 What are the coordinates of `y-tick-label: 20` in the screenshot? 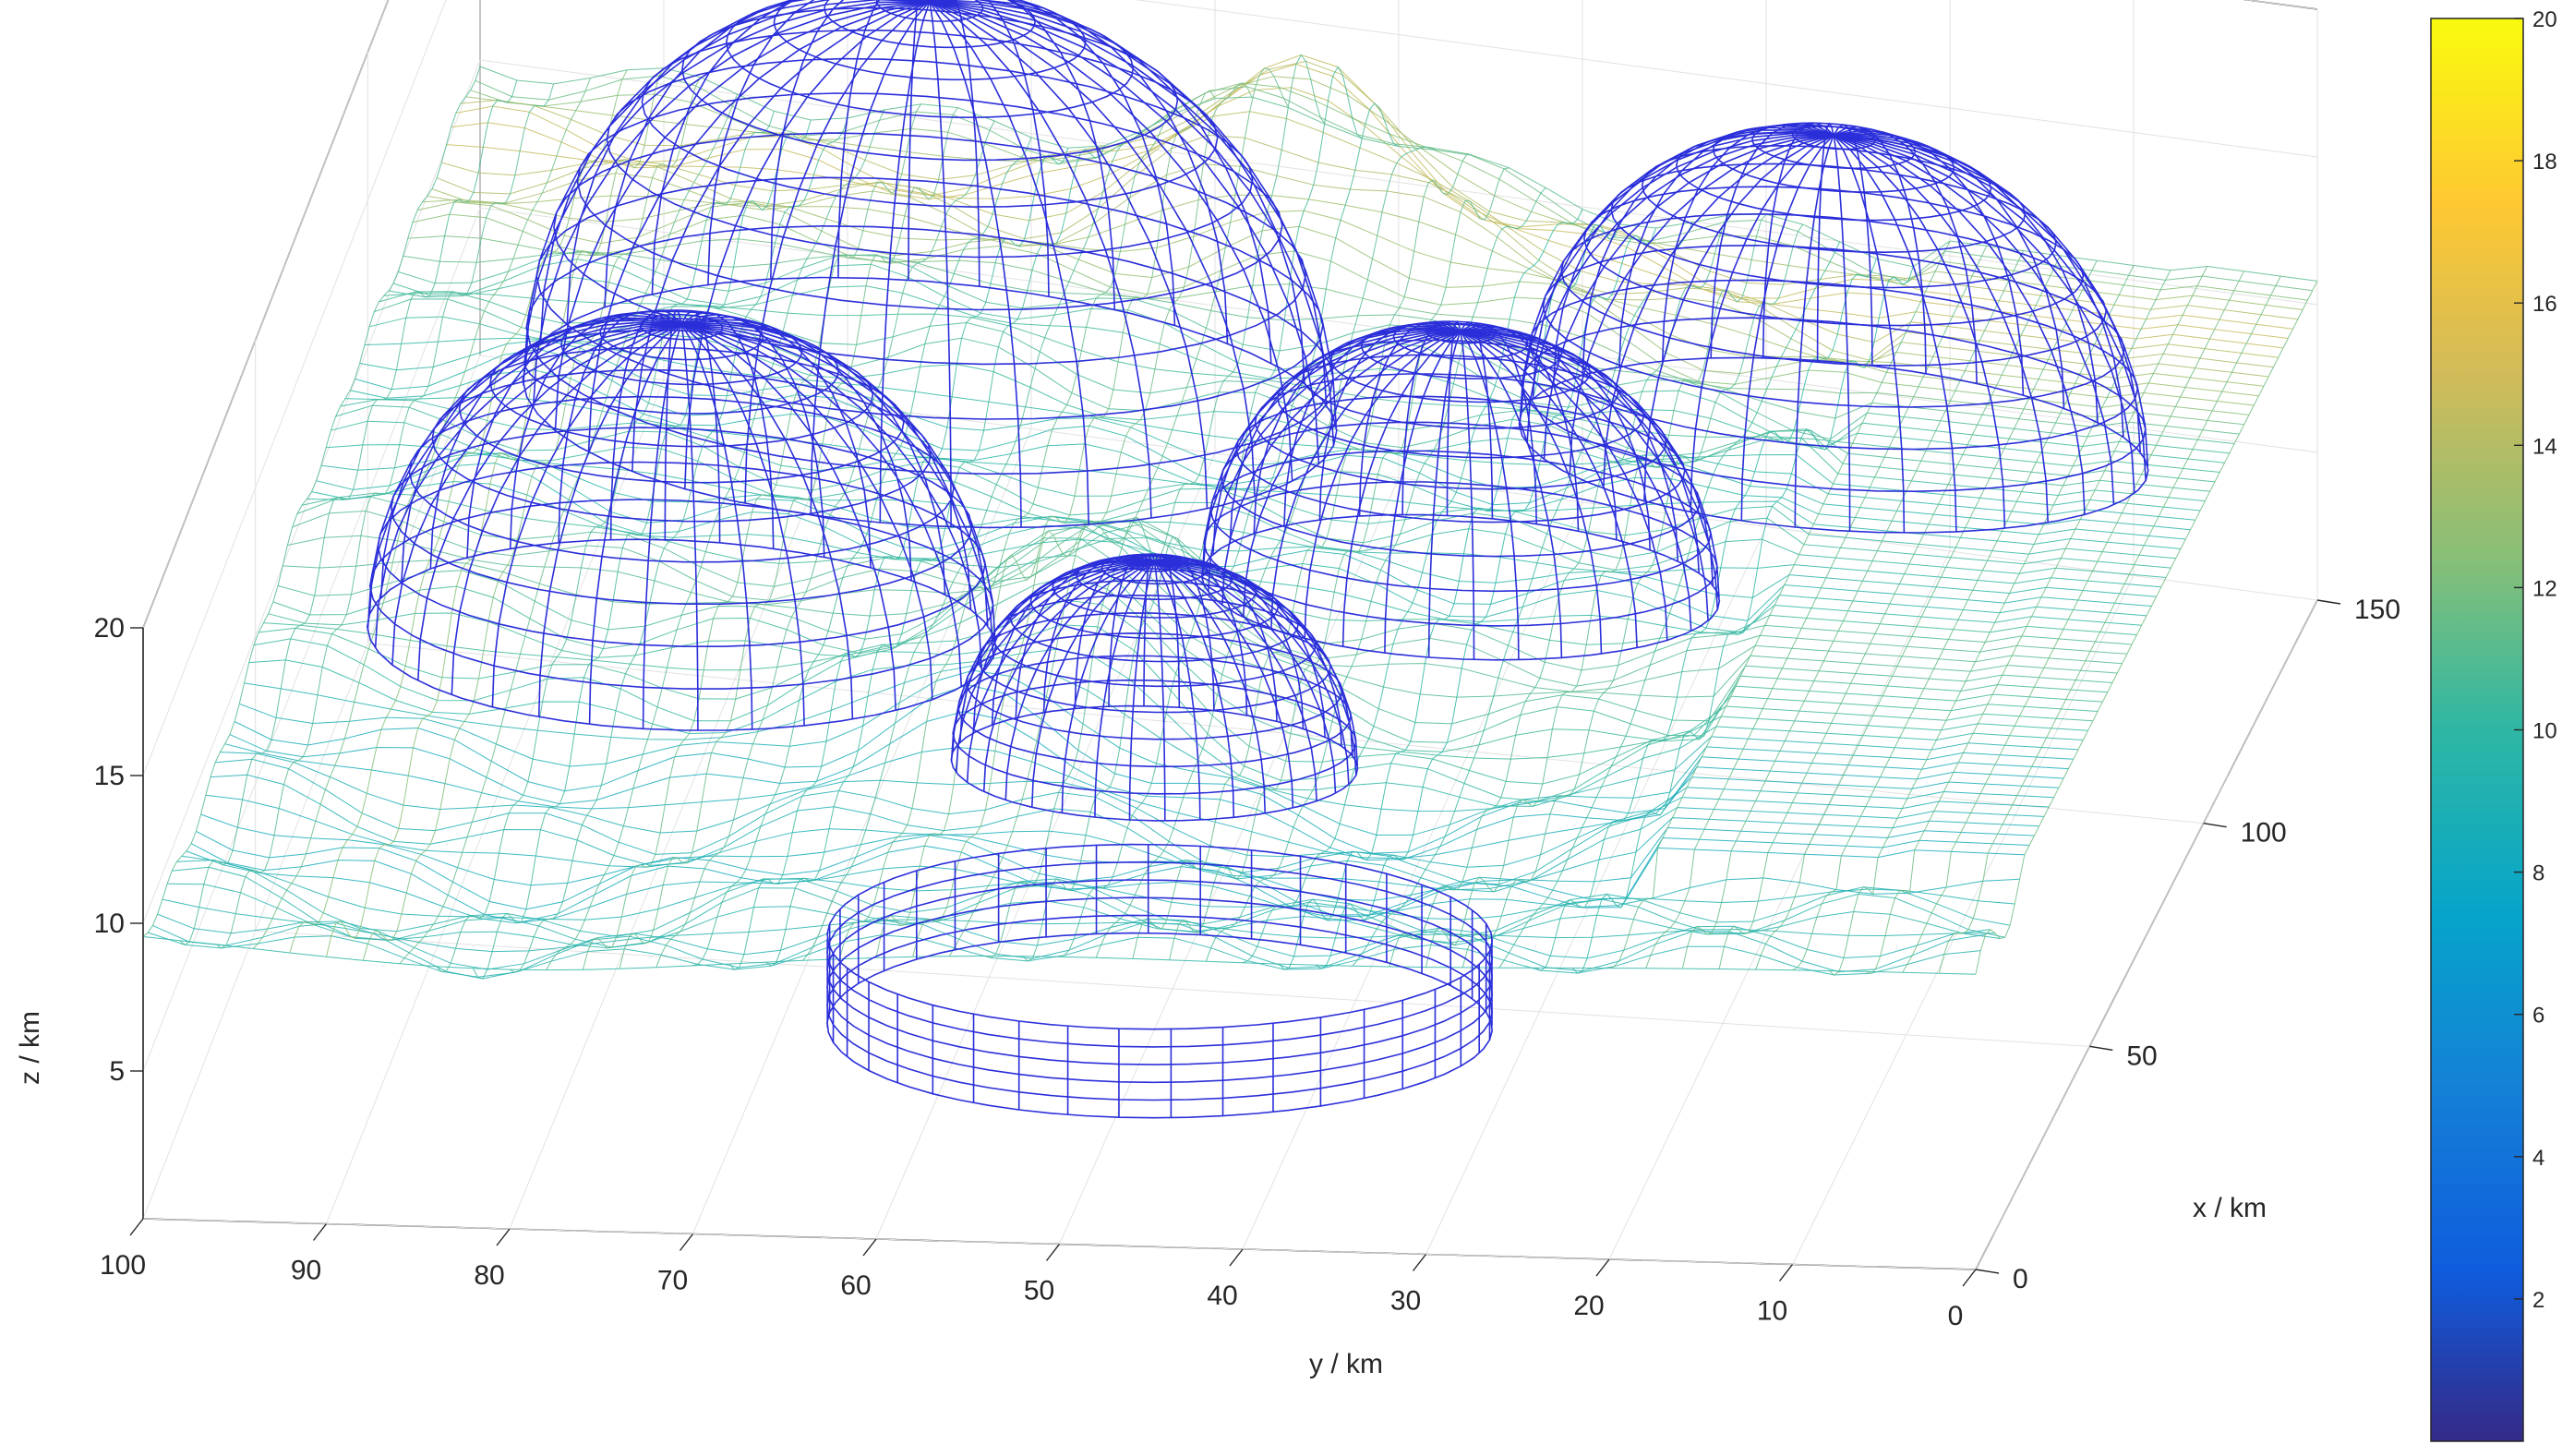 It's located at (1588, 1306).